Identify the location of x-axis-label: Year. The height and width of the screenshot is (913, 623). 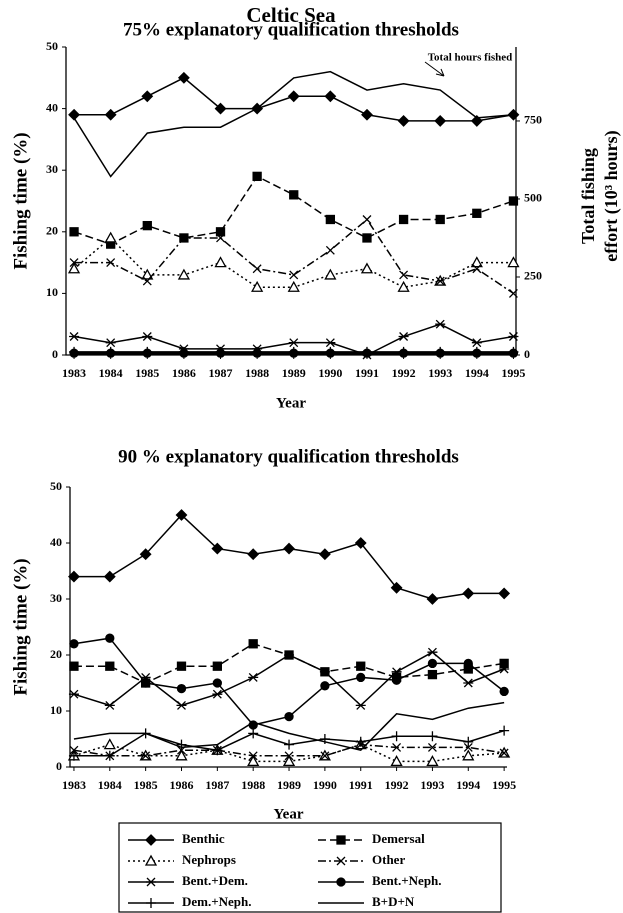
(291, 403).